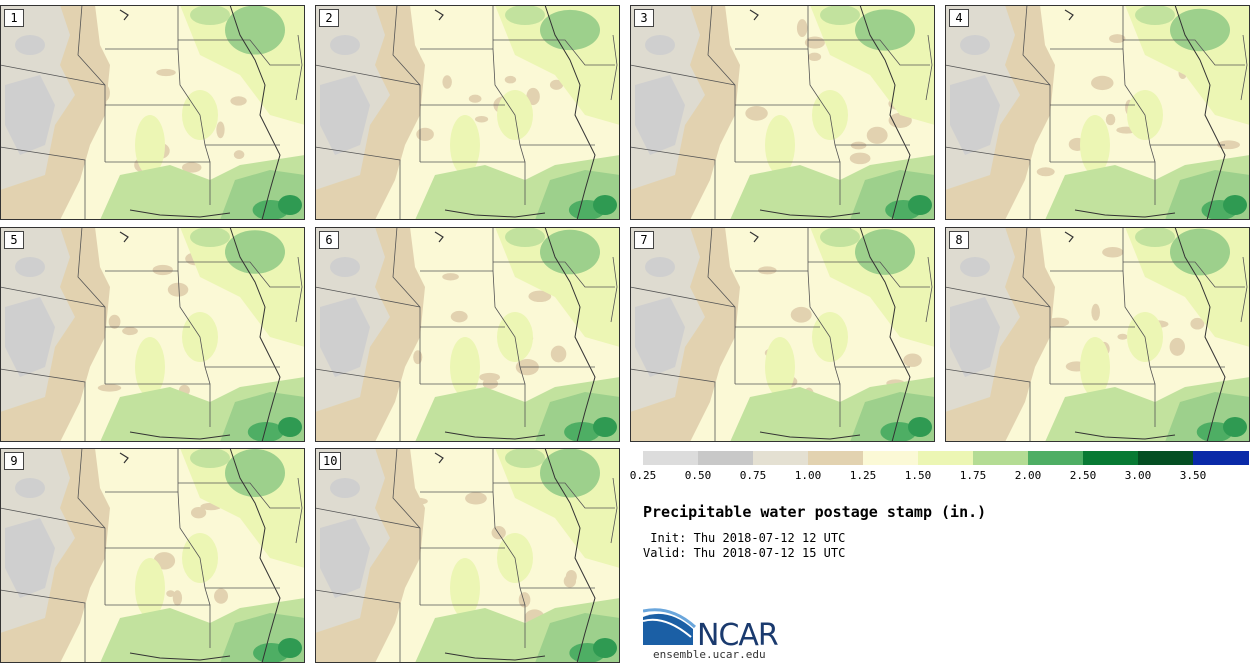  Describe the element at coordinates (644, 18) in the screenshot. I see `member-number: 3` at that location.